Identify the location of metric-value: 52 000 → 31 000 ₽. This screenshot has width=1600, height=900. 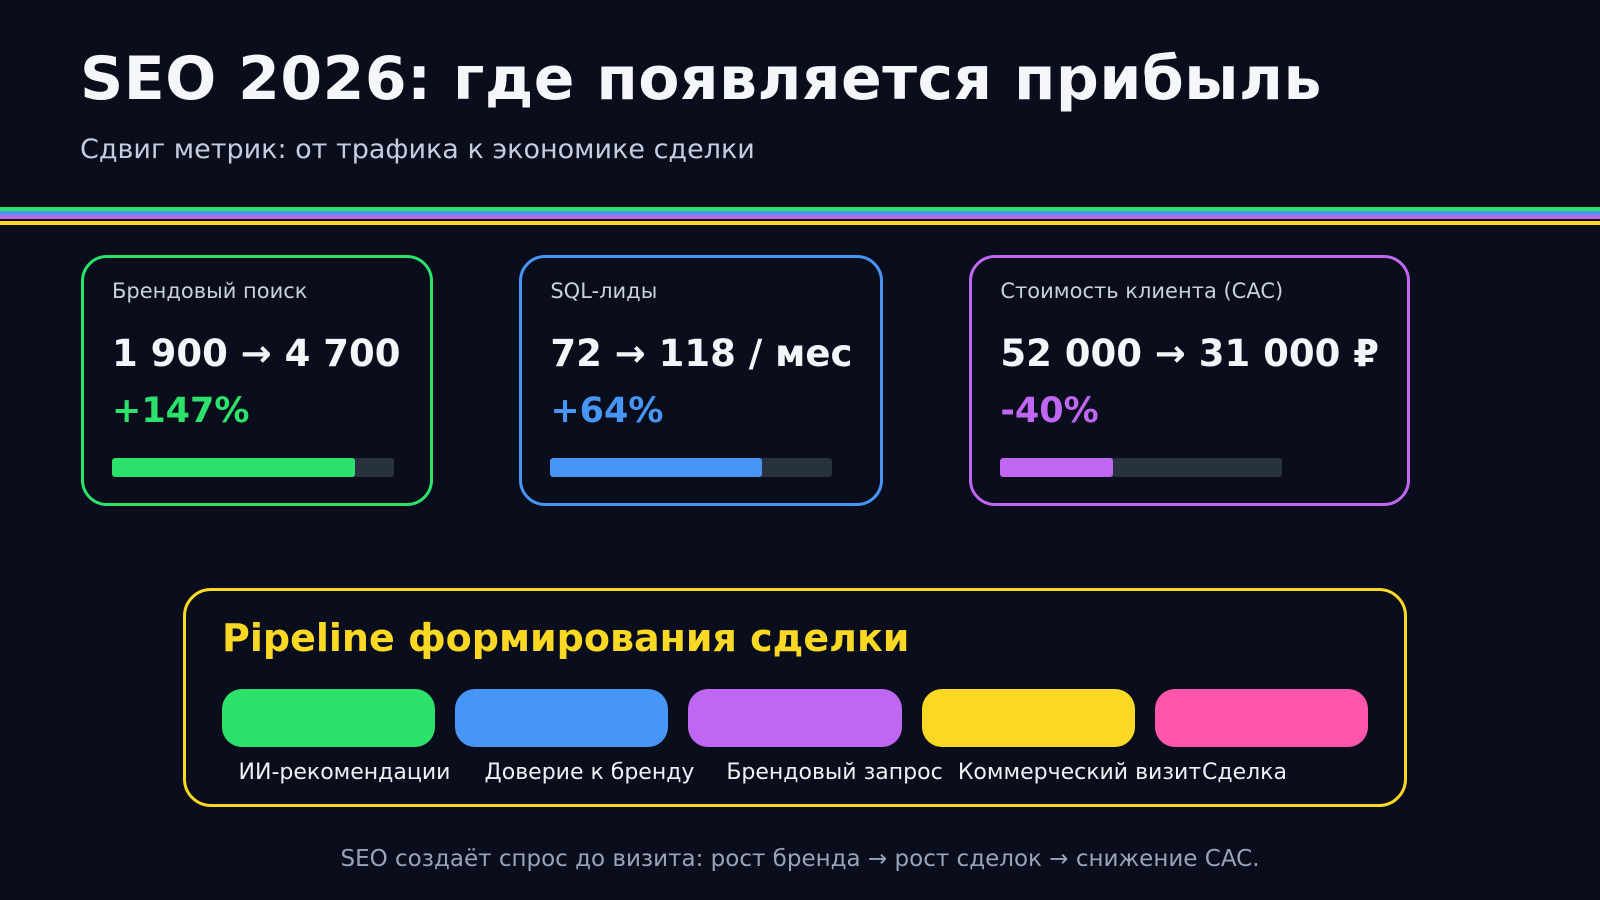
(1189, 353).